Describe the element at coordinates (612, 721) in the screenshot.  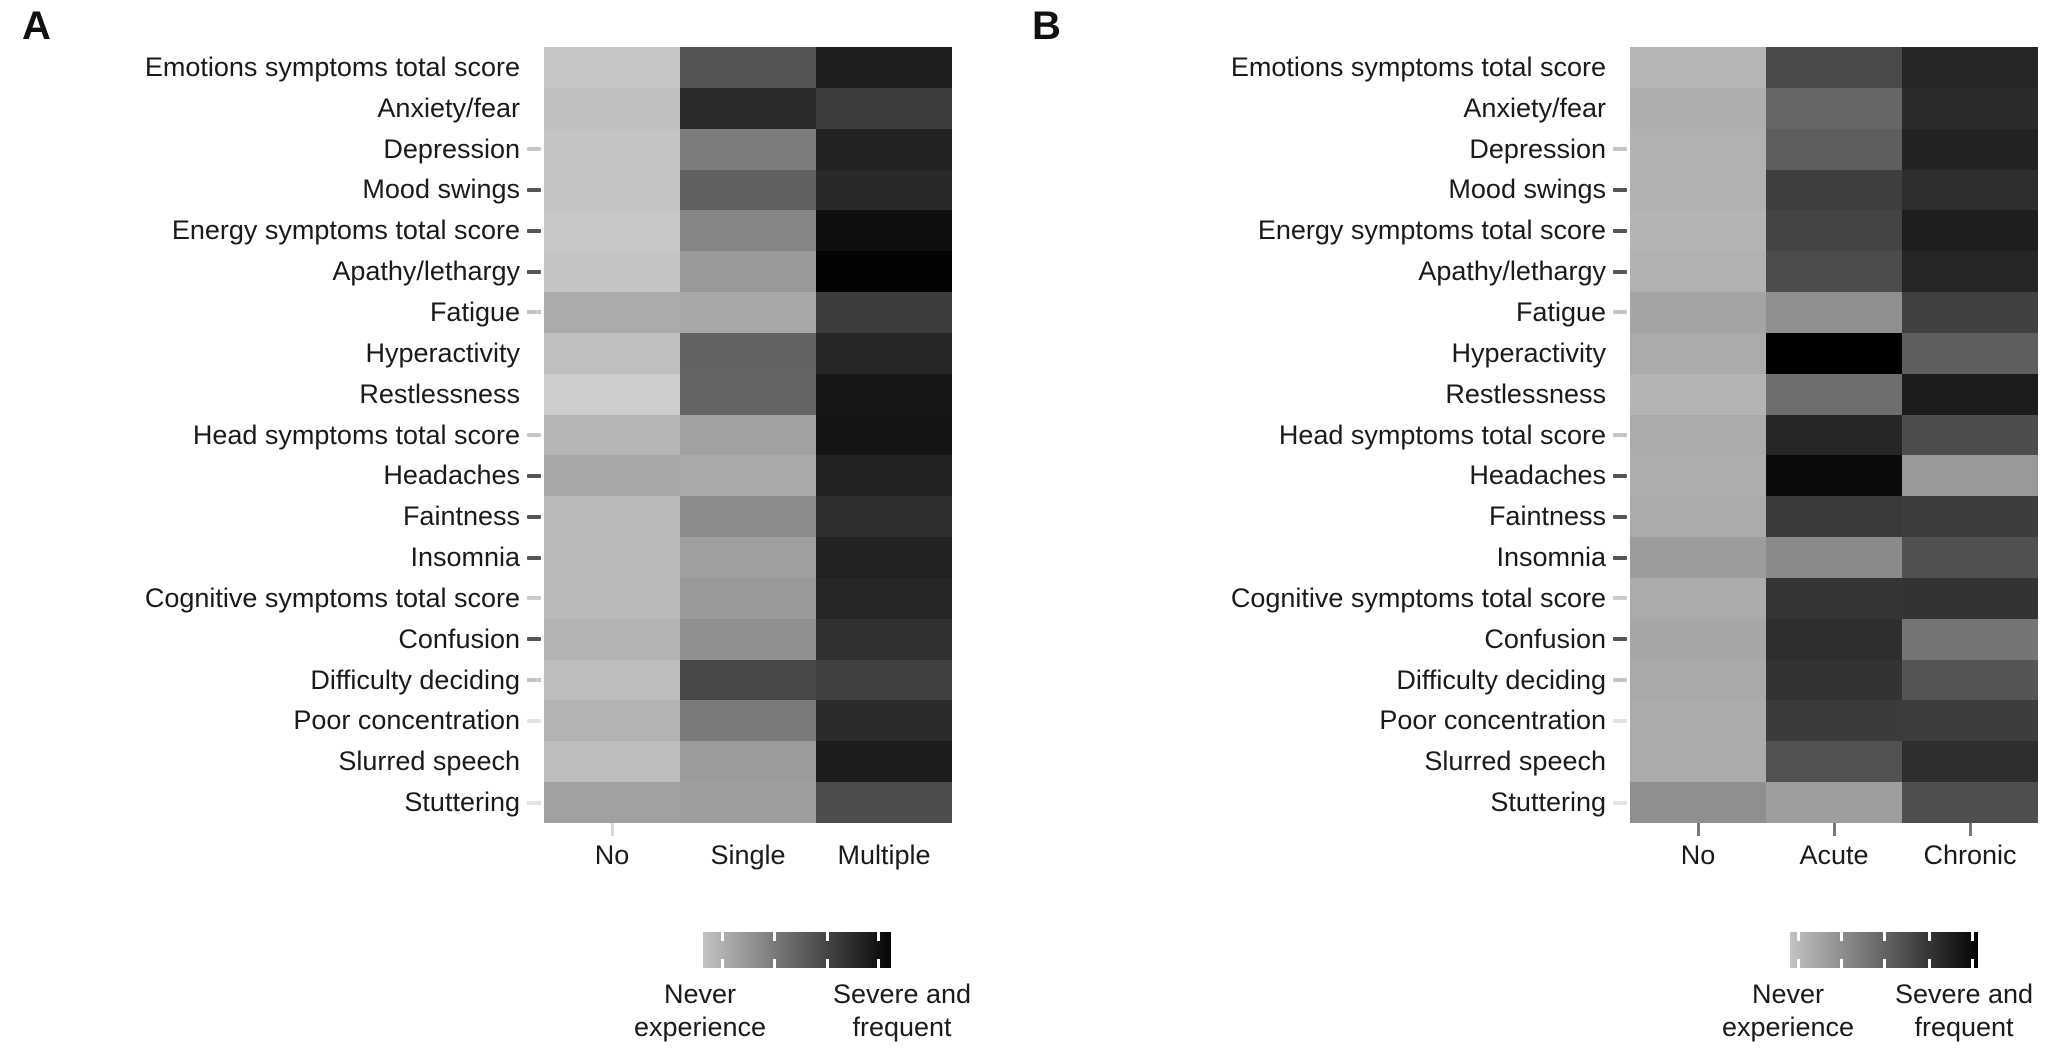
I see `heatmap-cell-no-row17` at that location.